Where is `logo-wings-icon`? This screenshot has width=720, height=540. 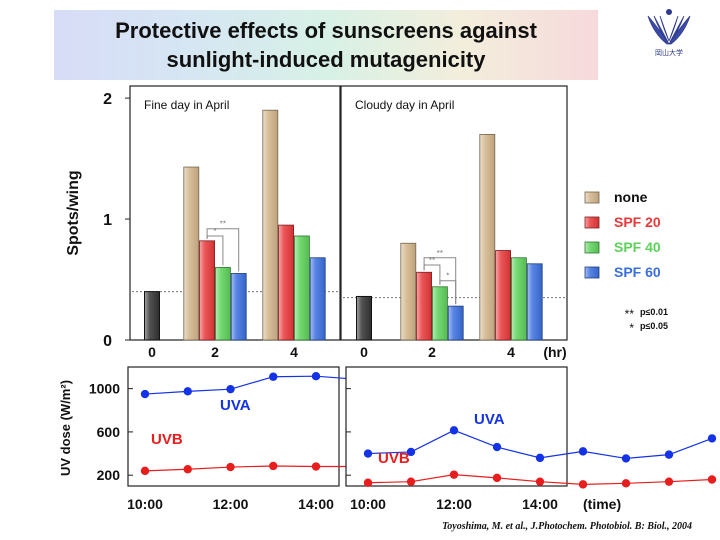
logo-wings-icon is located at coordinates (669, 30).